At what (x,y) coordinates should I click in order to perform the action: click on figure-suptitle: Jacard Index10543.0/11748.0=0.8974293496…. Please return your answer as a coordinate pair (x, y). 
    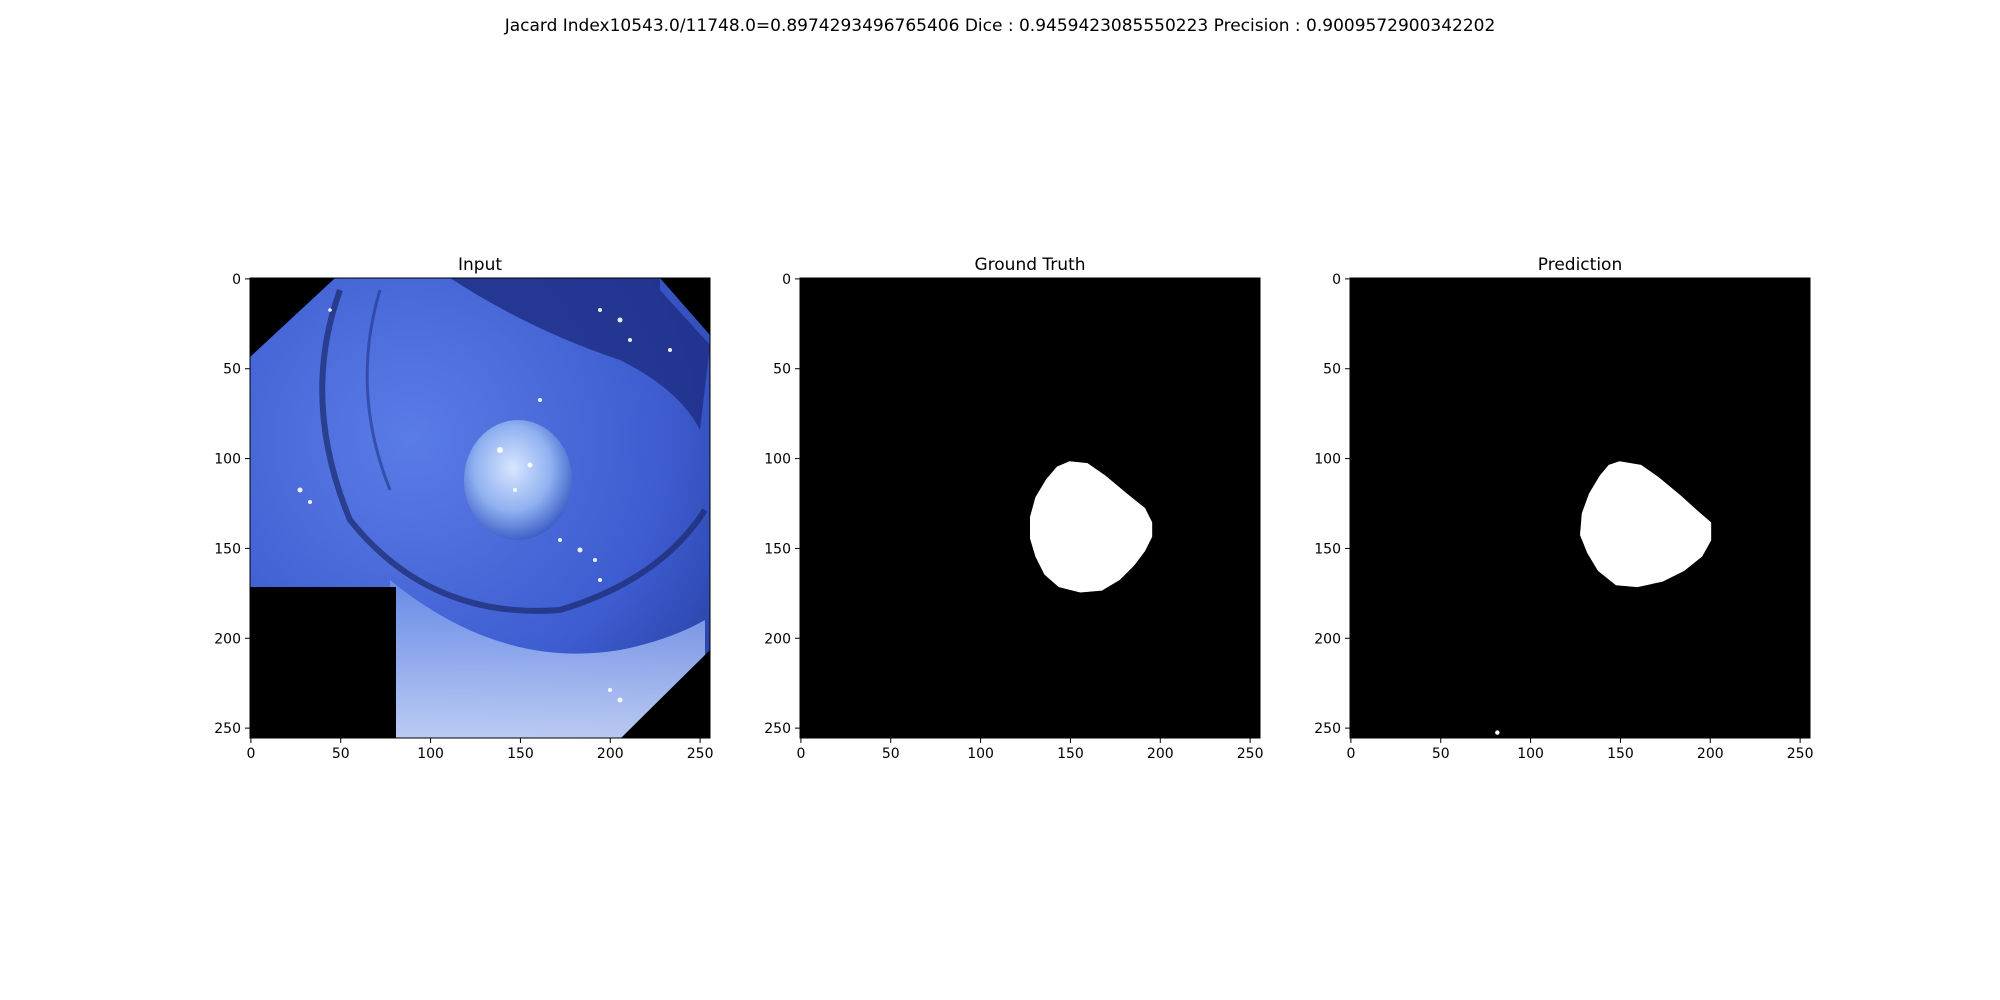
    Looking at the image, I should click on (1000, 26).